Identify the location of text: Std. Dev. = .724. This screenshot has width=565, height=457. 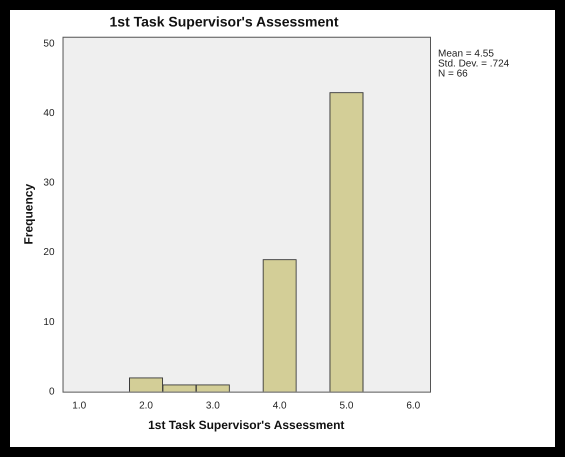
(474, 64).